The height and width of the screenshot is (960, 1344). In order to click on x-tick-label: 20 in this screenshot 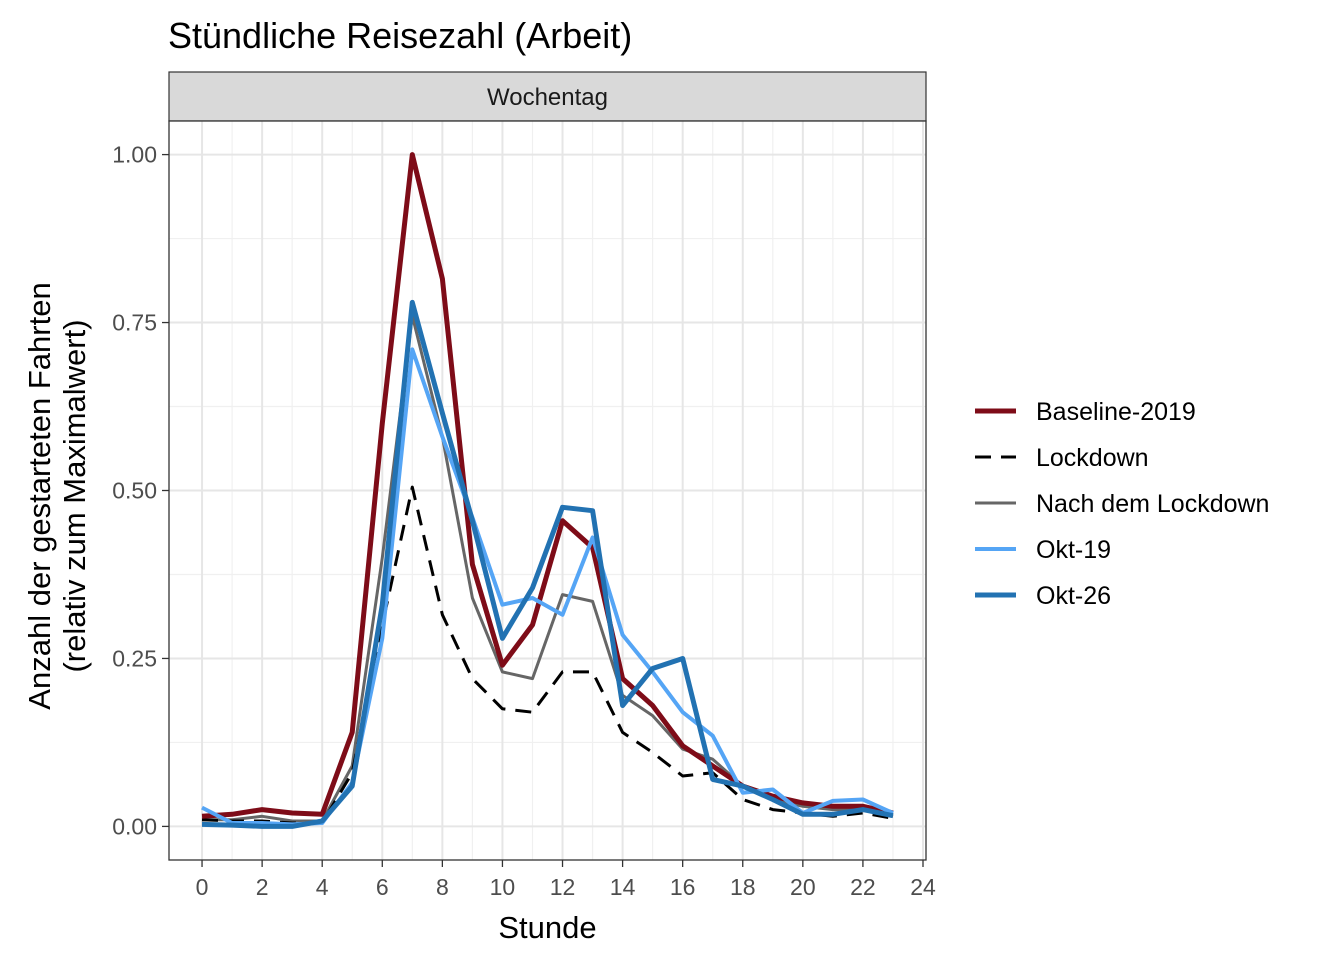, I will do `click(803, 887)`.